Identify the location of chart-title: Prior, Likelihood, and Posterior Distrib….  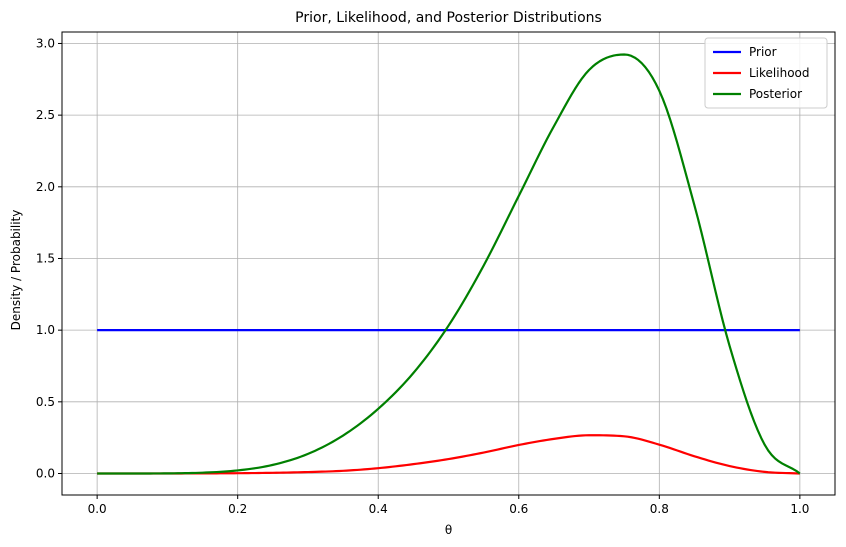
(448, 18).